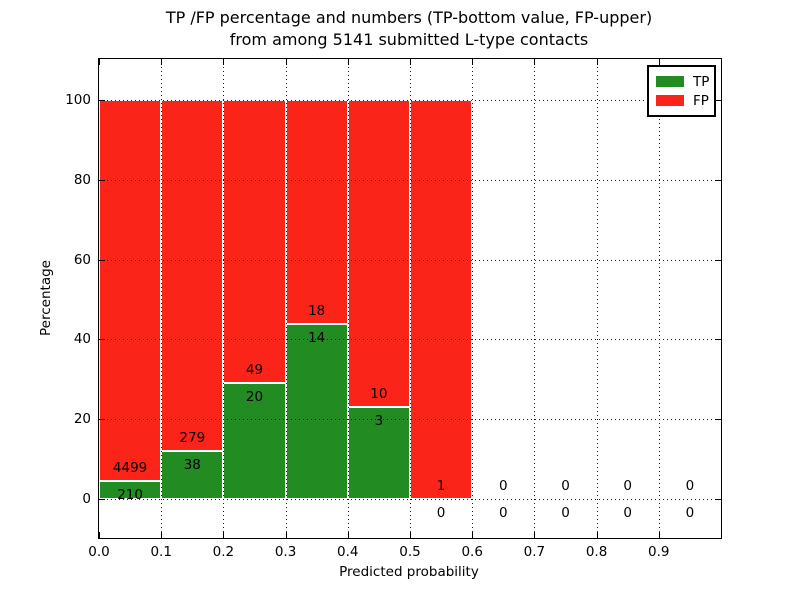 The width and height of the screenshot is (800, 600). Describe the element at coordinates (685, 81) in the screenshot. I see `legend-item-tp: TP` at that location.